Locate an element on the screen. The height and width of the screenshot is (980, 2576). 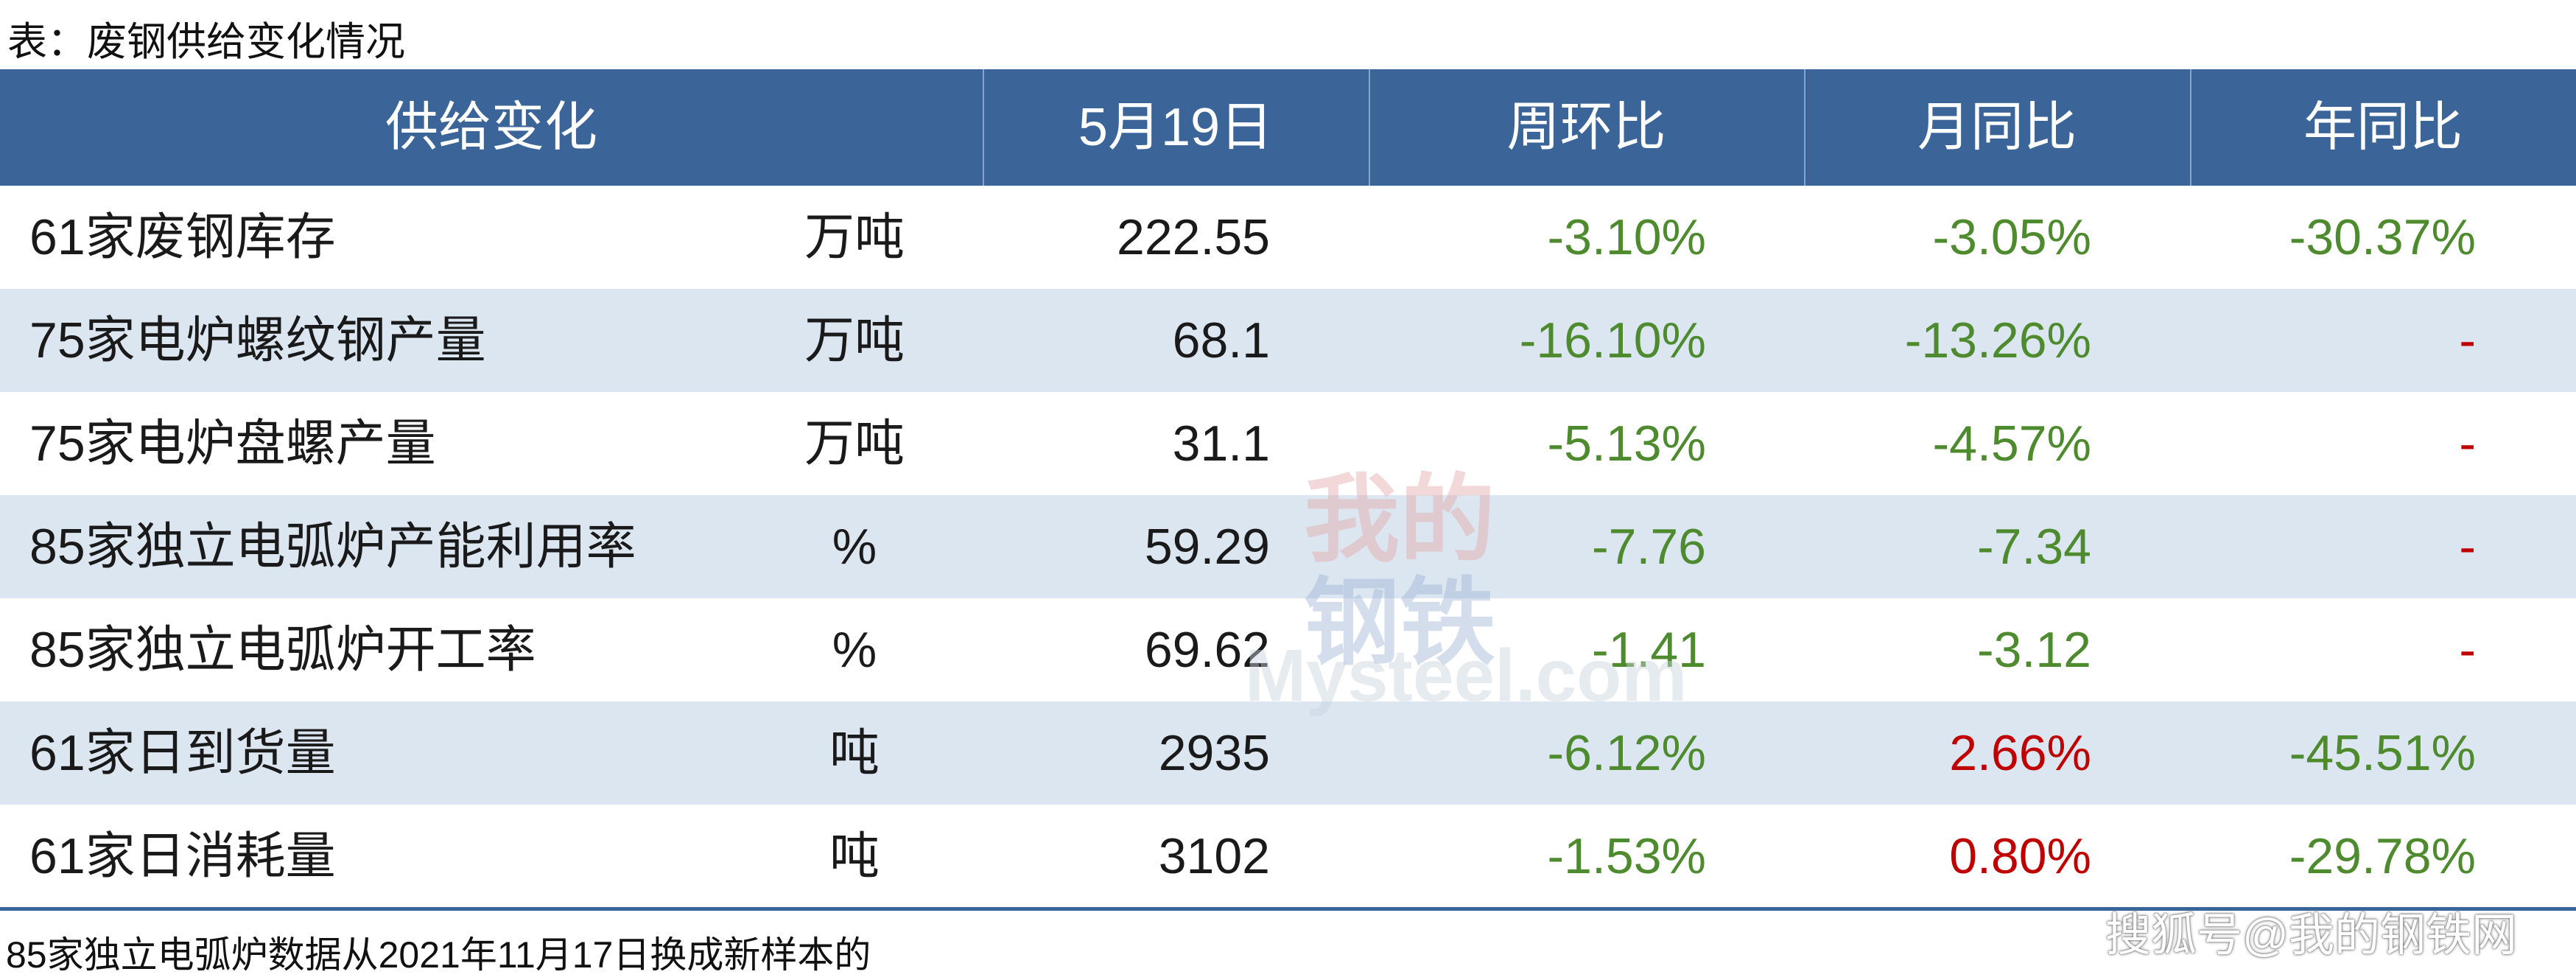
table-title: 表：废钢供给变化情况 is located at coordinates (206, 42).